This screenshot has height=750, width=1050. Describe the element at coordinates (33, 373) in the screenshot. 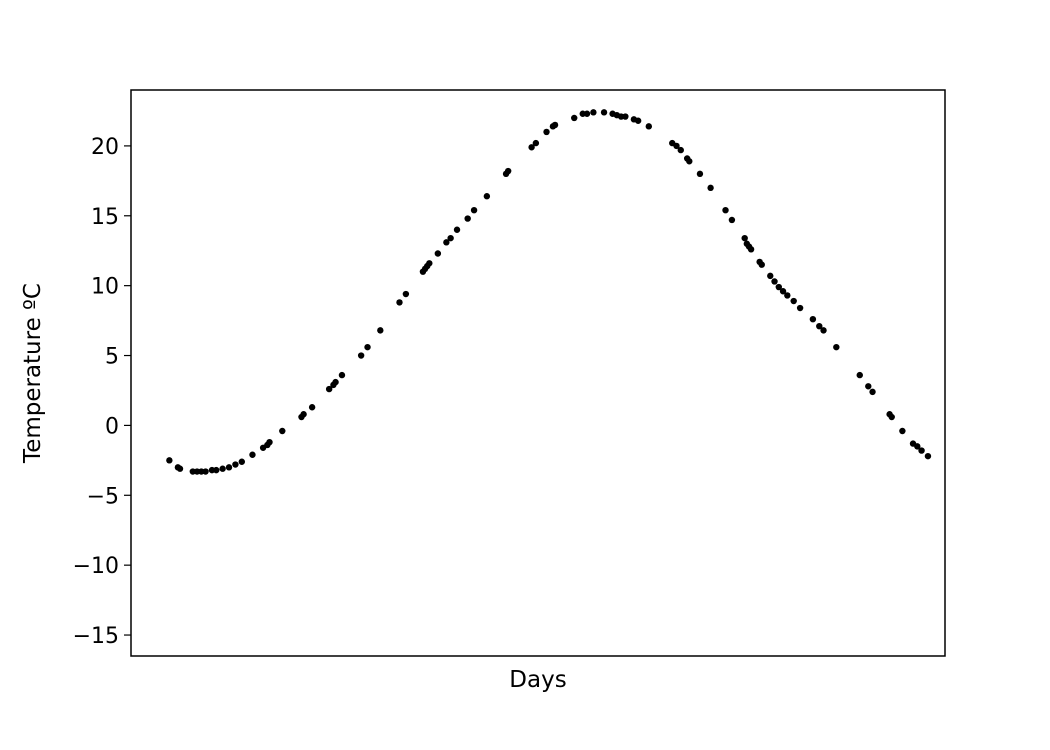

I see `y-axis-label: Temperature ºC` at that location.